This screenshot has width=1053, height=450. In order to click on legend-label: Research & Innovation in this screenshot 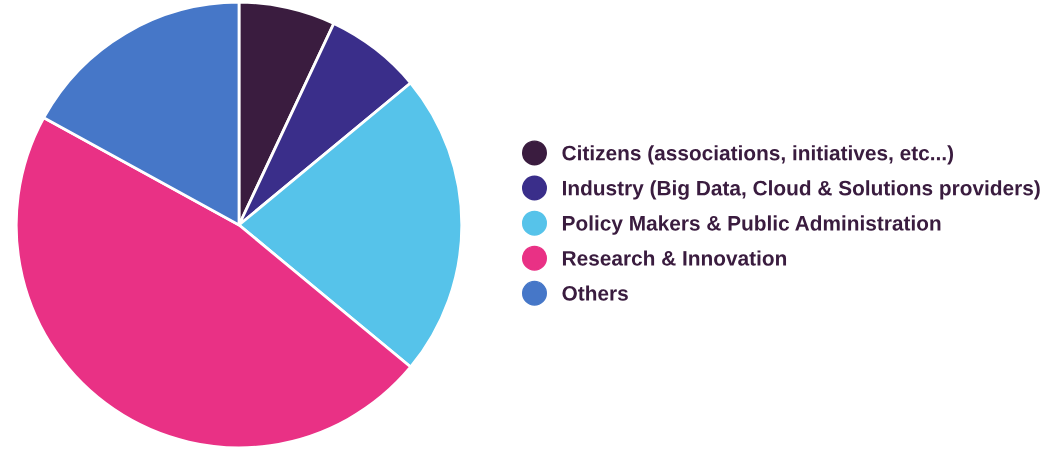, I will do `click(674, 258)`.